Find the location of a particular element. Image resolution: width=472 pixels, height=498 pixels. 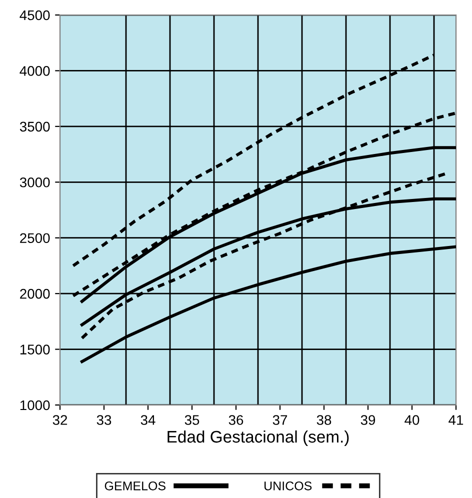

y-tick-label: 2500 is located at coordinates (35, 238).